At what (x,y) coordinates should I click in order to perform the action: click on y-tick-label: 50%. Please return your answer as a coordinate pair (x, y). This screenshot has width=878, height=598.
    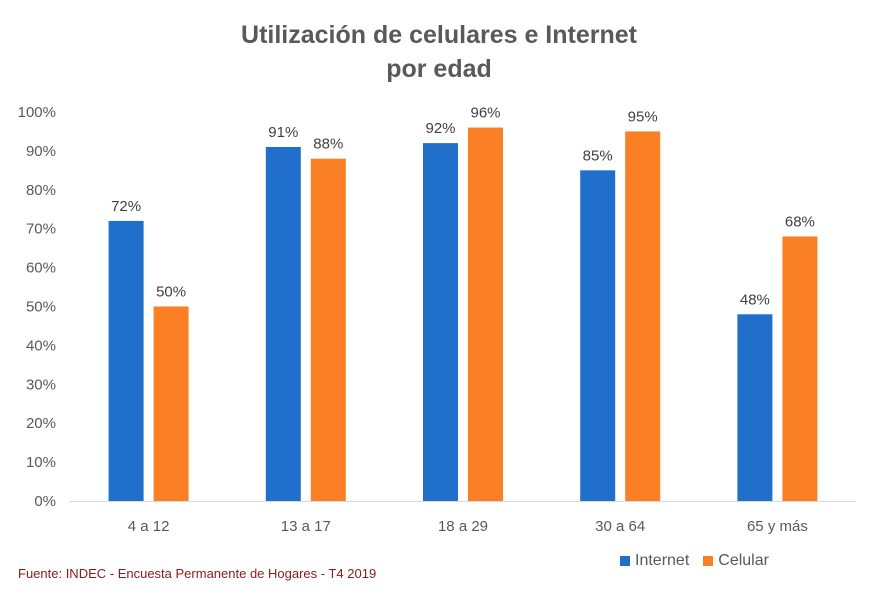
    Looking at the image, I should click on (41, 307).